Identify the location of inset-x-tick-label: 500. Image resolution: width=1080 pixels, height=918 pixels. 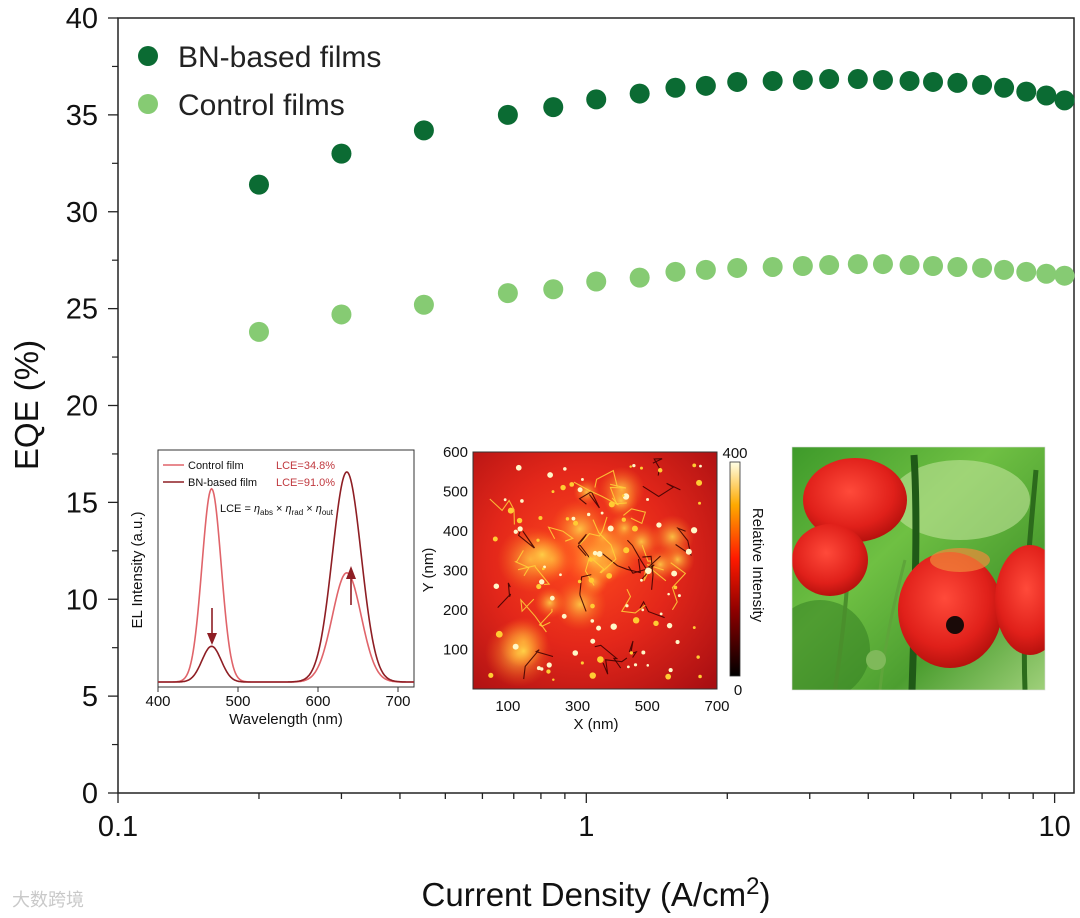
(237, 701).